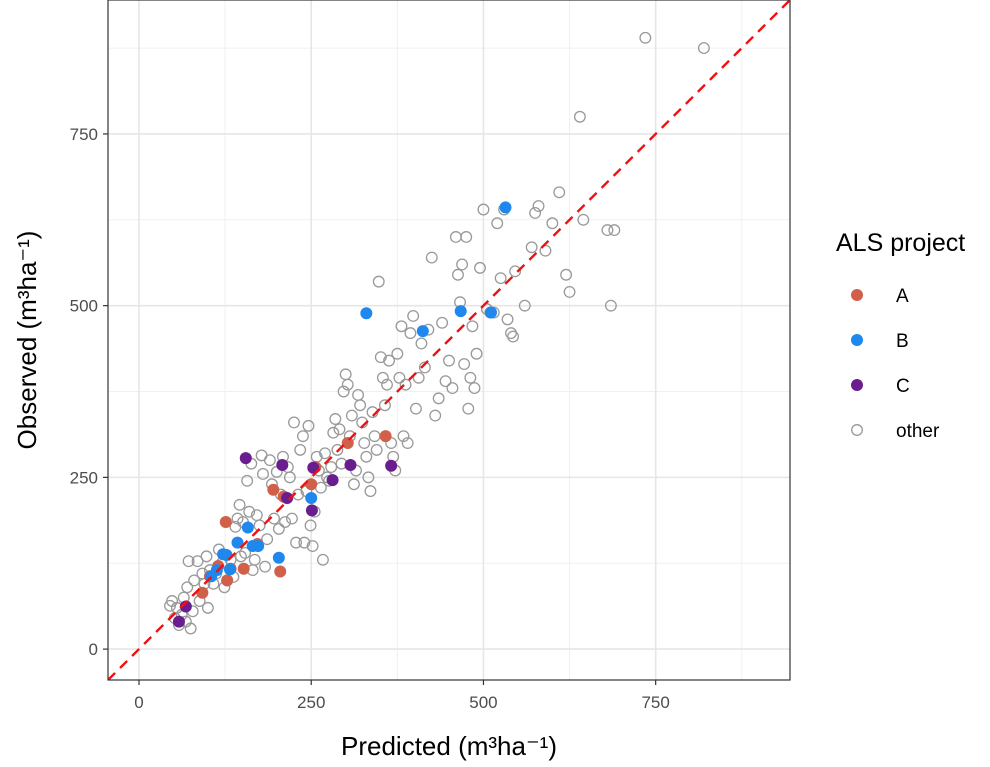 This screenshot has width=990, height=767. I want to click on legend-key-other, so click(857, 430).